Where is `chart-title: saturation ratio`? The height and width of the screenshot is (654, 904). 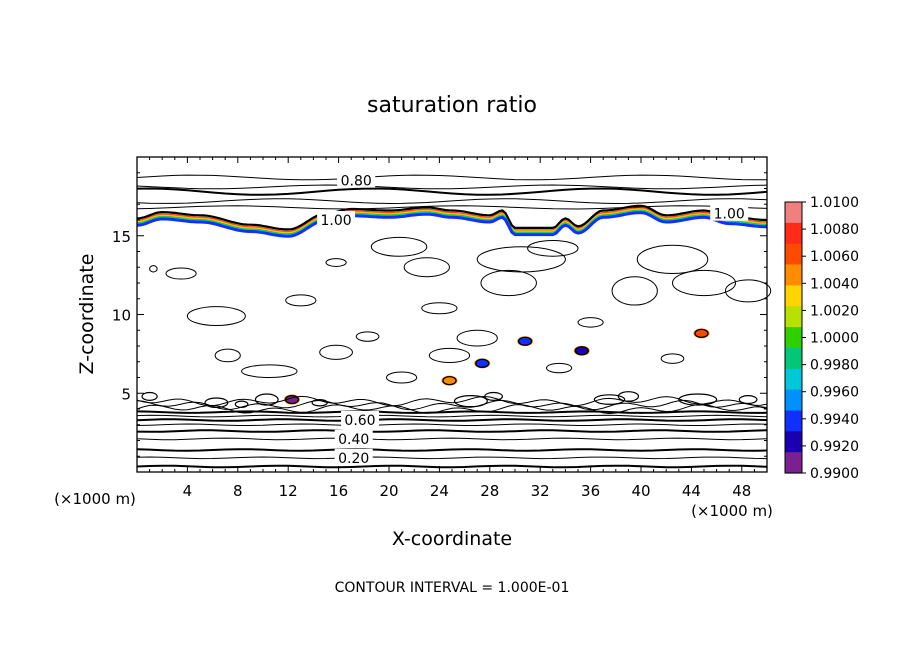
chart-title: saturation ratio is located at coordinates (452, 105).